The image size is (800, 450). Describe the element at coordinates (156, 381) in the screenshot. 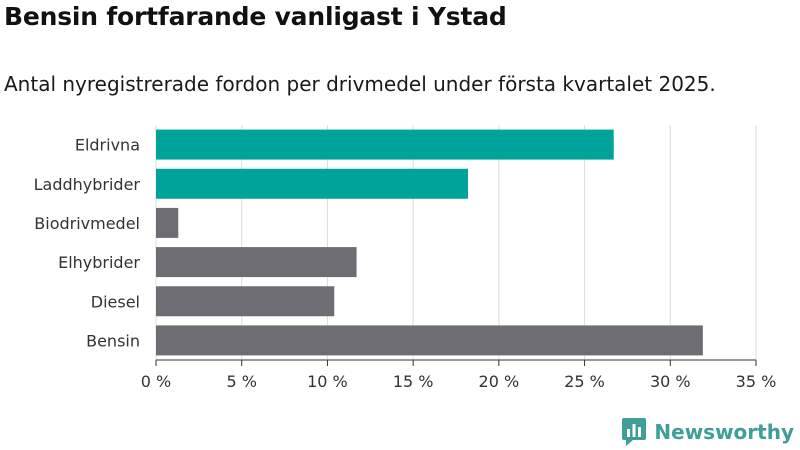

I see `x-tick-label: 0 %` at that location.